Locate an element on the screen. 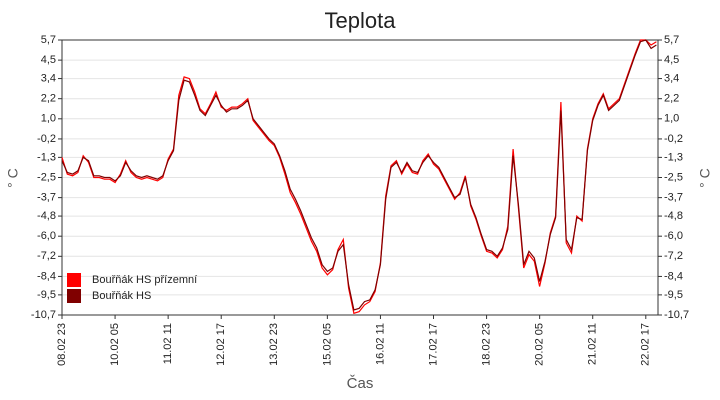 The height and width of the screenshot is (400, 720). y-tick-label: 5,7 is located at coordinates (48, 40).